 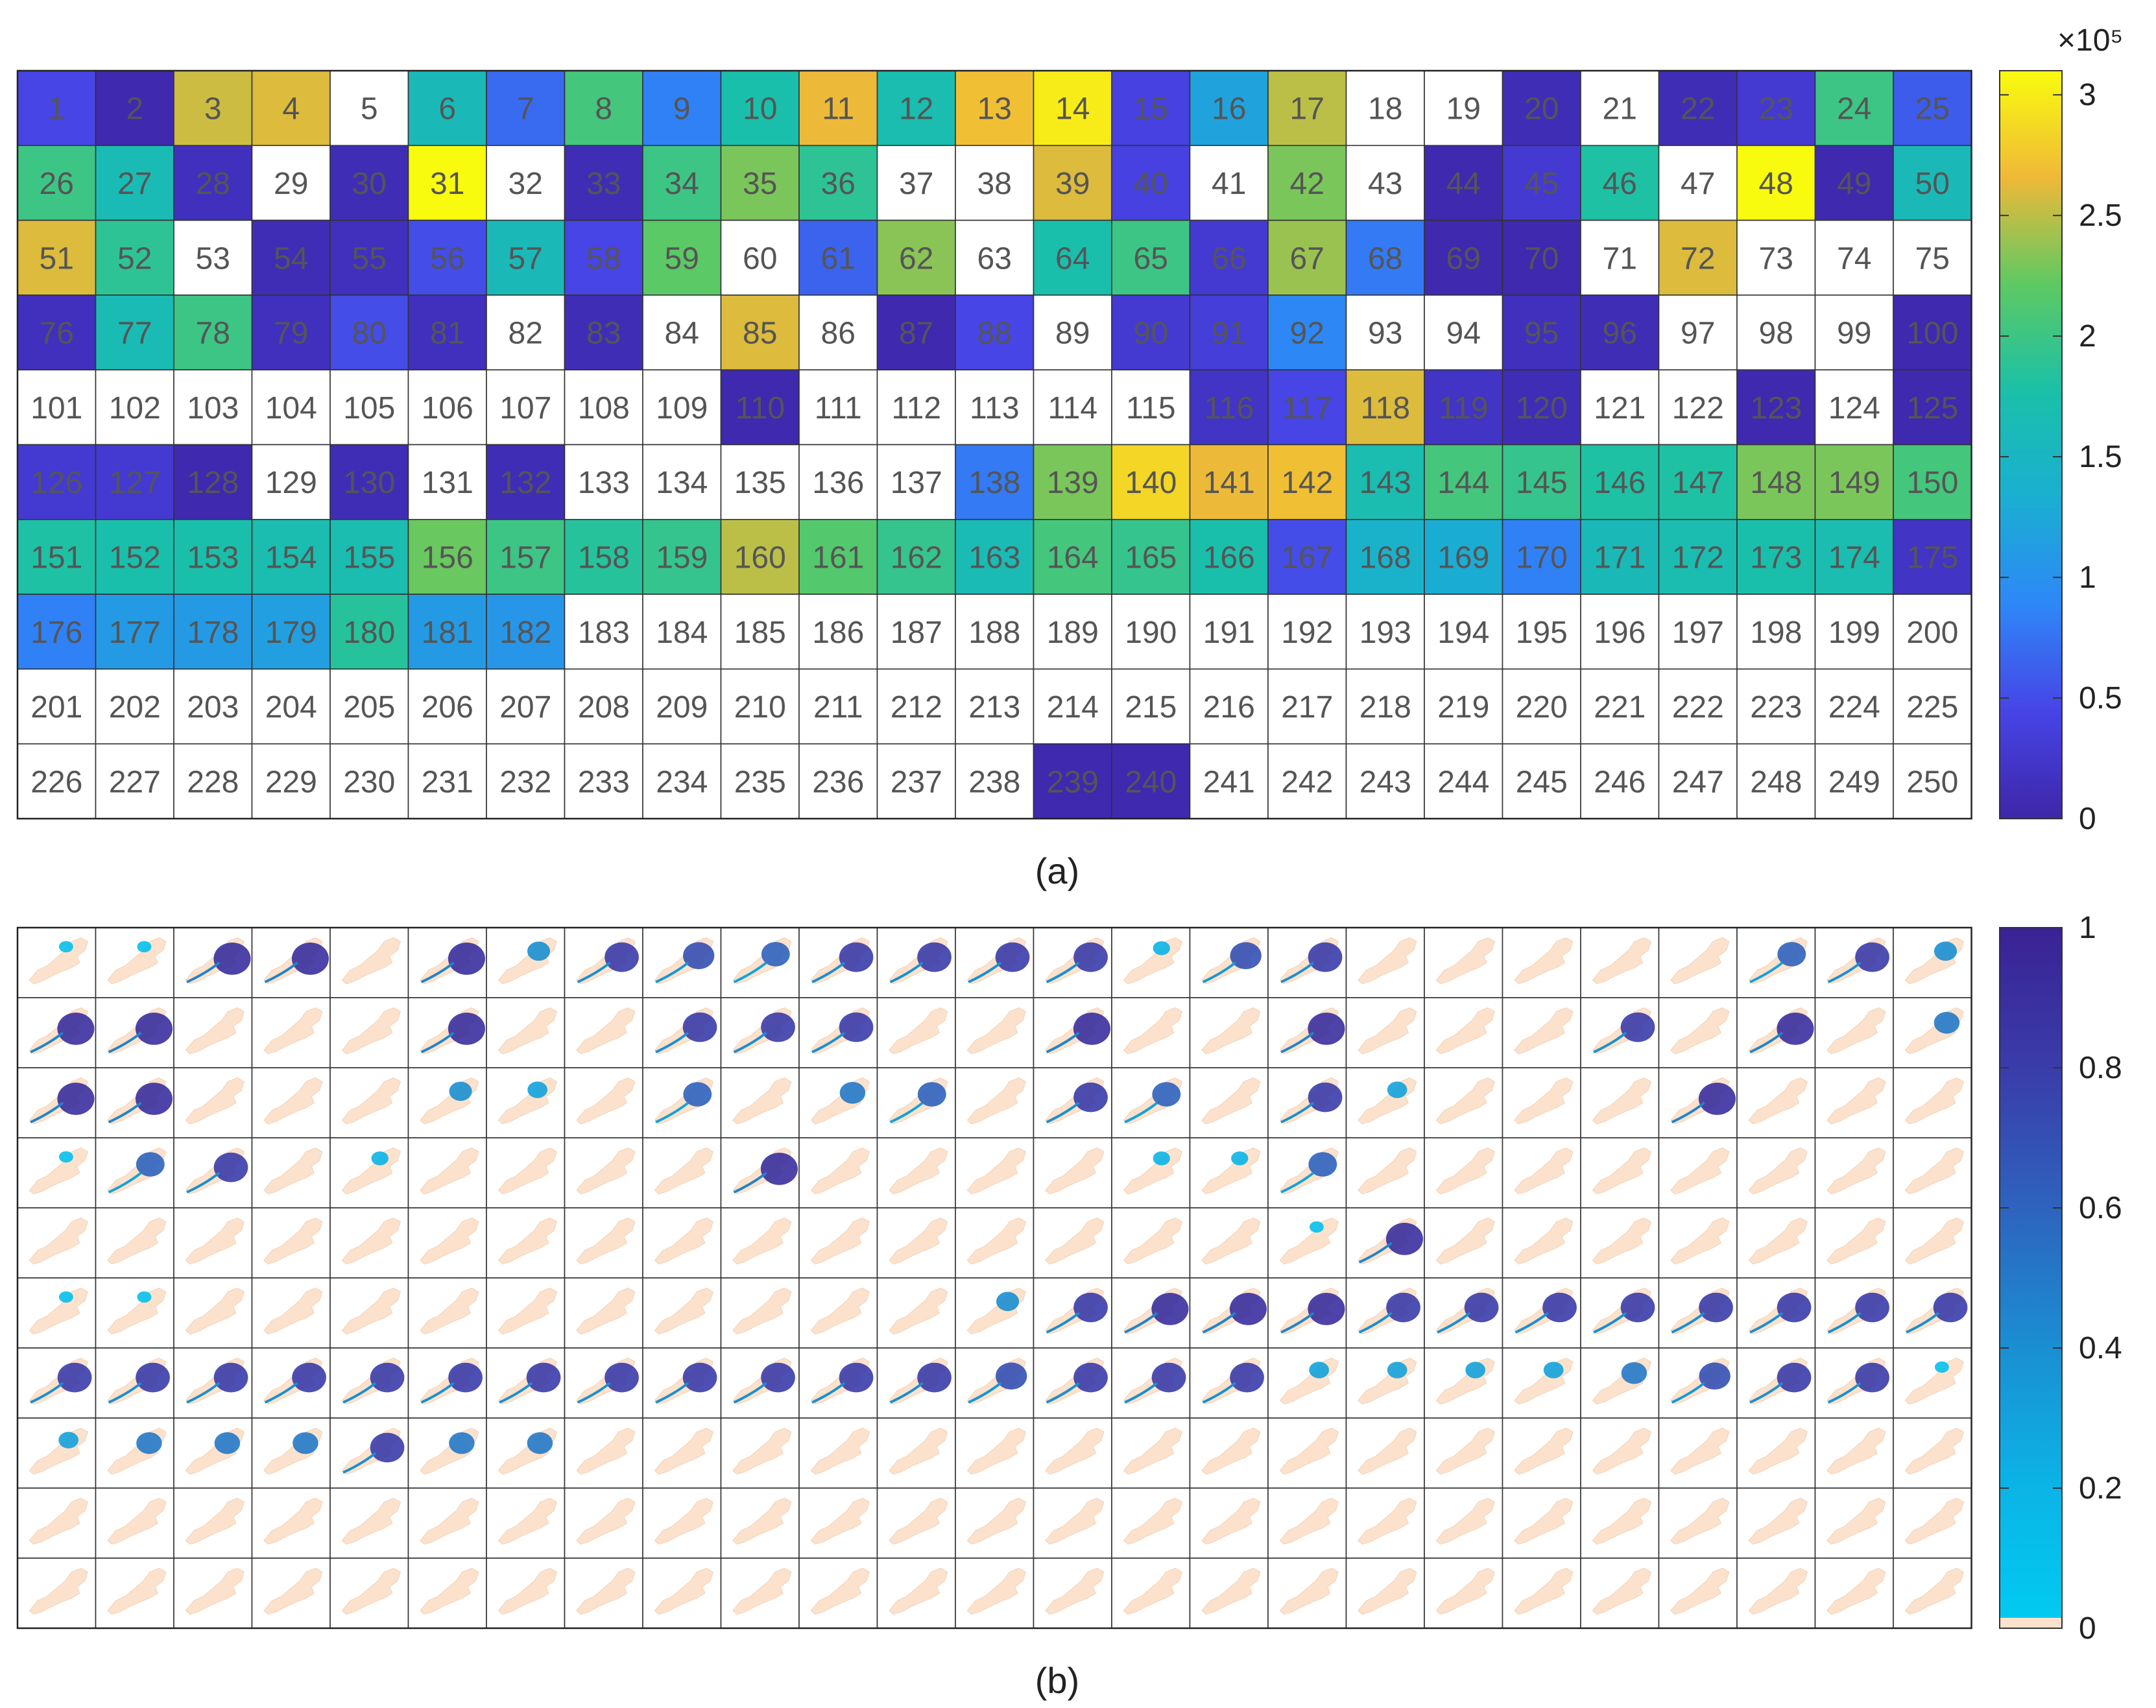 What do you see at coordinates (760, 109) in the screenshot?
I see `cell-number: 10` at bounding box center [760, 109].